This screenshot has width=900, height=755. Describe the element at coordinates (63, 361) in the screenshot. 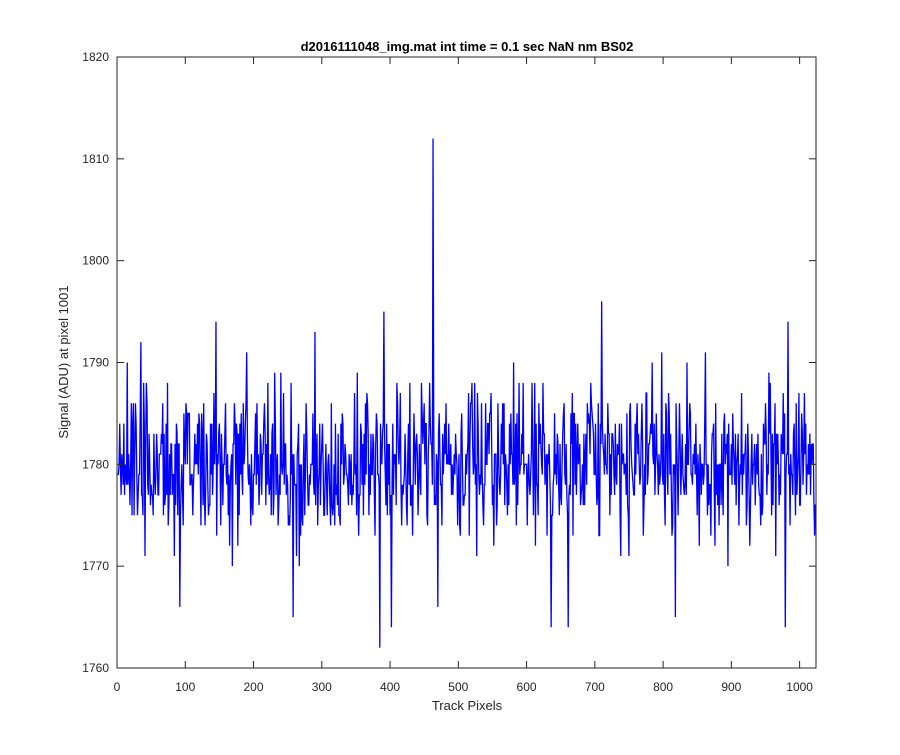

I see `y-axis-label: Signal (ADU) at pixel 1001` at that location.